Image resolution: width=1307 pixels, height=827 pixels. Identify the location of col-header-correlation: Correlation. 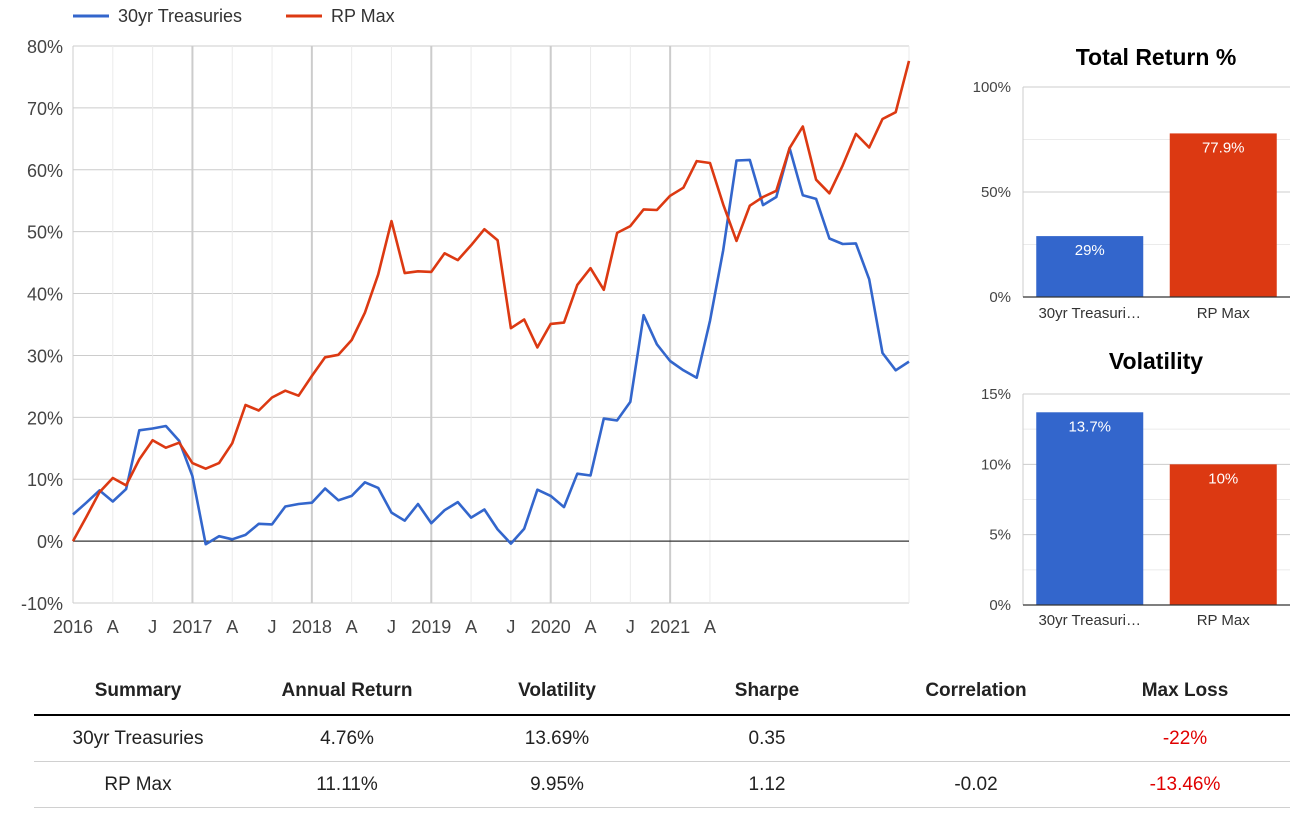
(976, 692).